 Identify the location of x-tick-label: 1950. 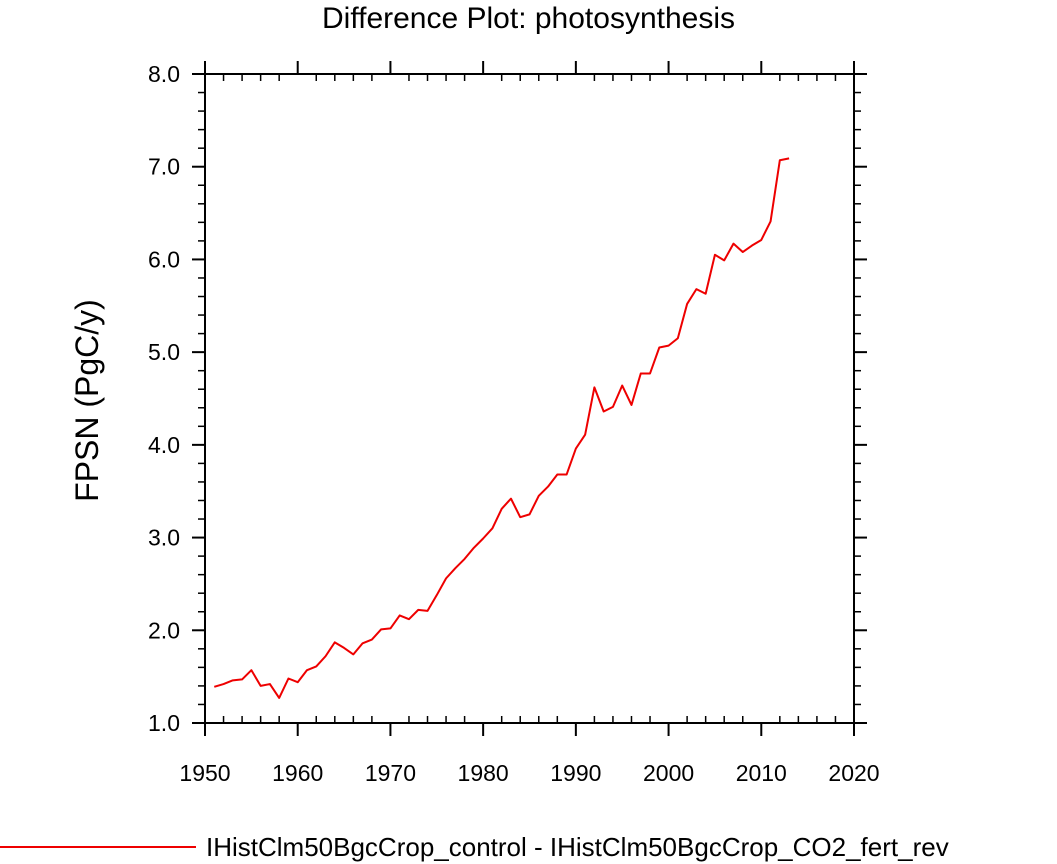
(204, 773).